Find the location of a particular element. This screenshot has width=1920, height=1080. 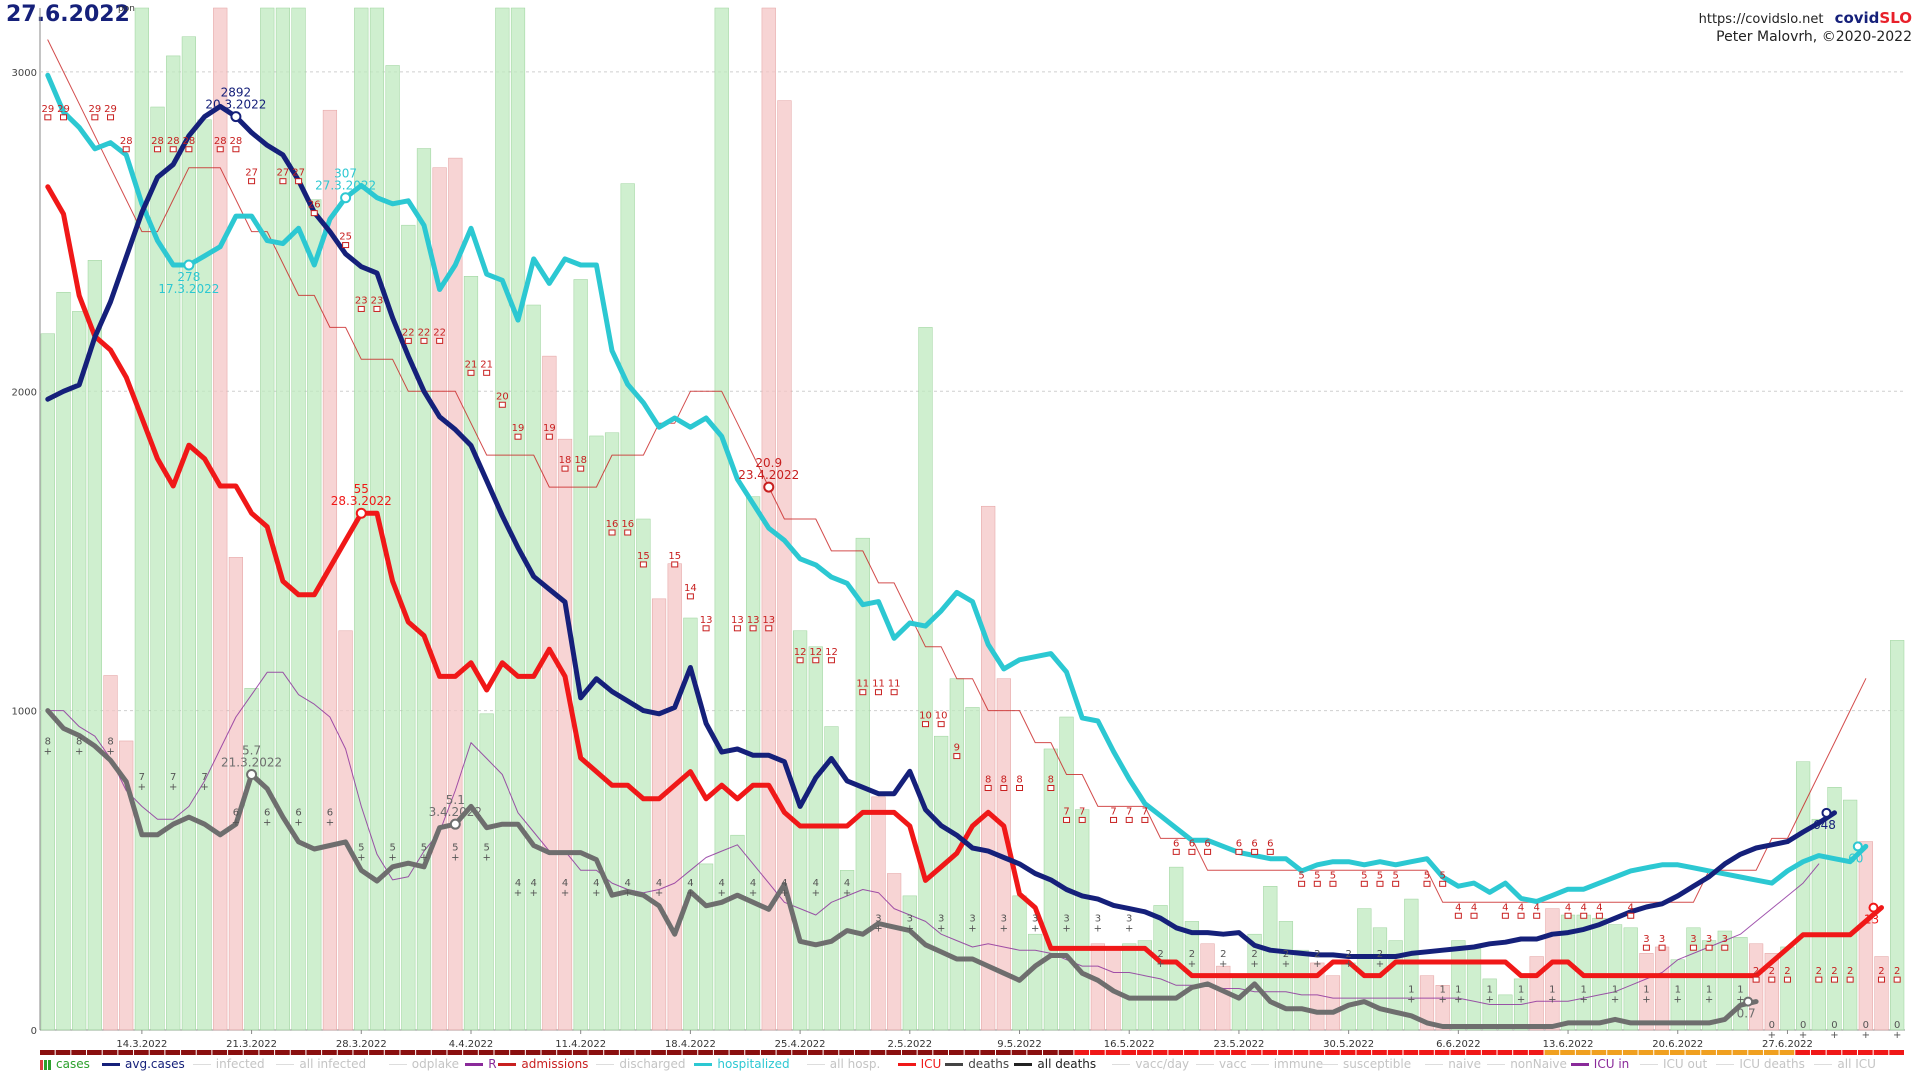

icu-in-value-label: 1 is located at coordinates (1646, 990).